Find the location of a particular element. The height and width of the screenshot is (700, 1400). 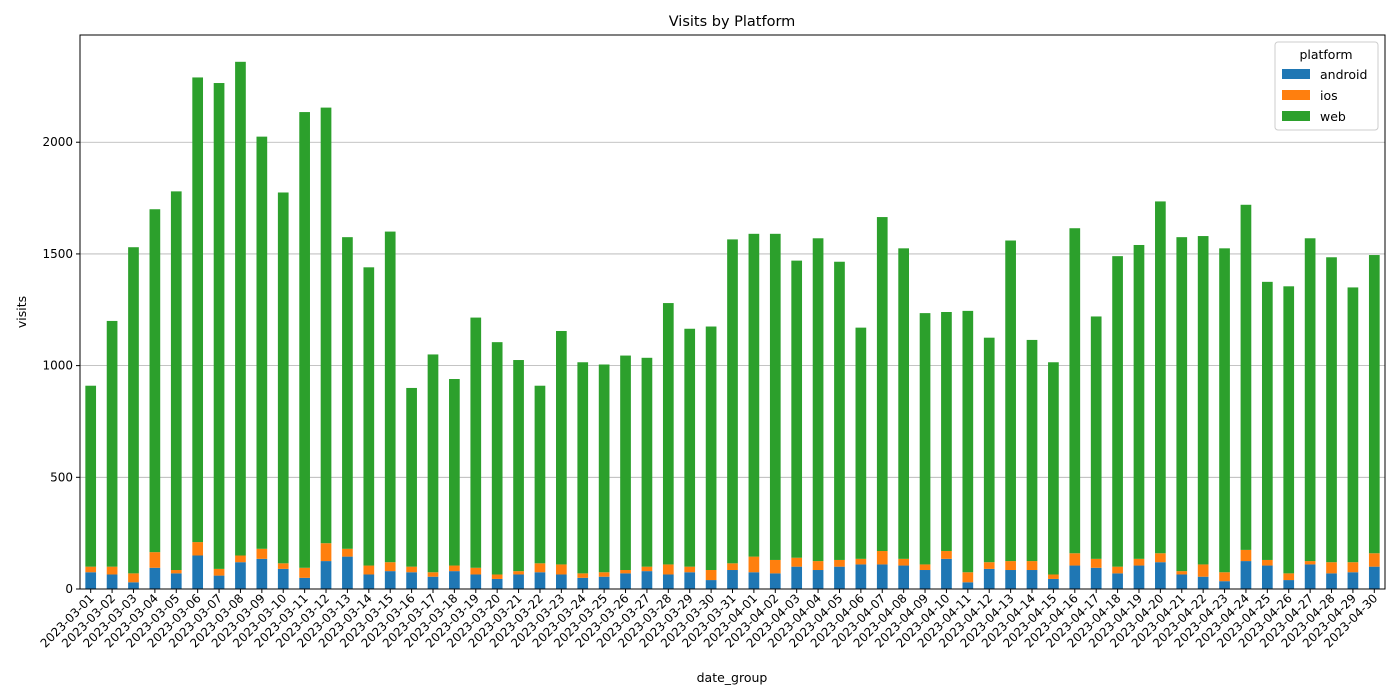

y-tick-label: 2000 is located at coordinates (57, 142).